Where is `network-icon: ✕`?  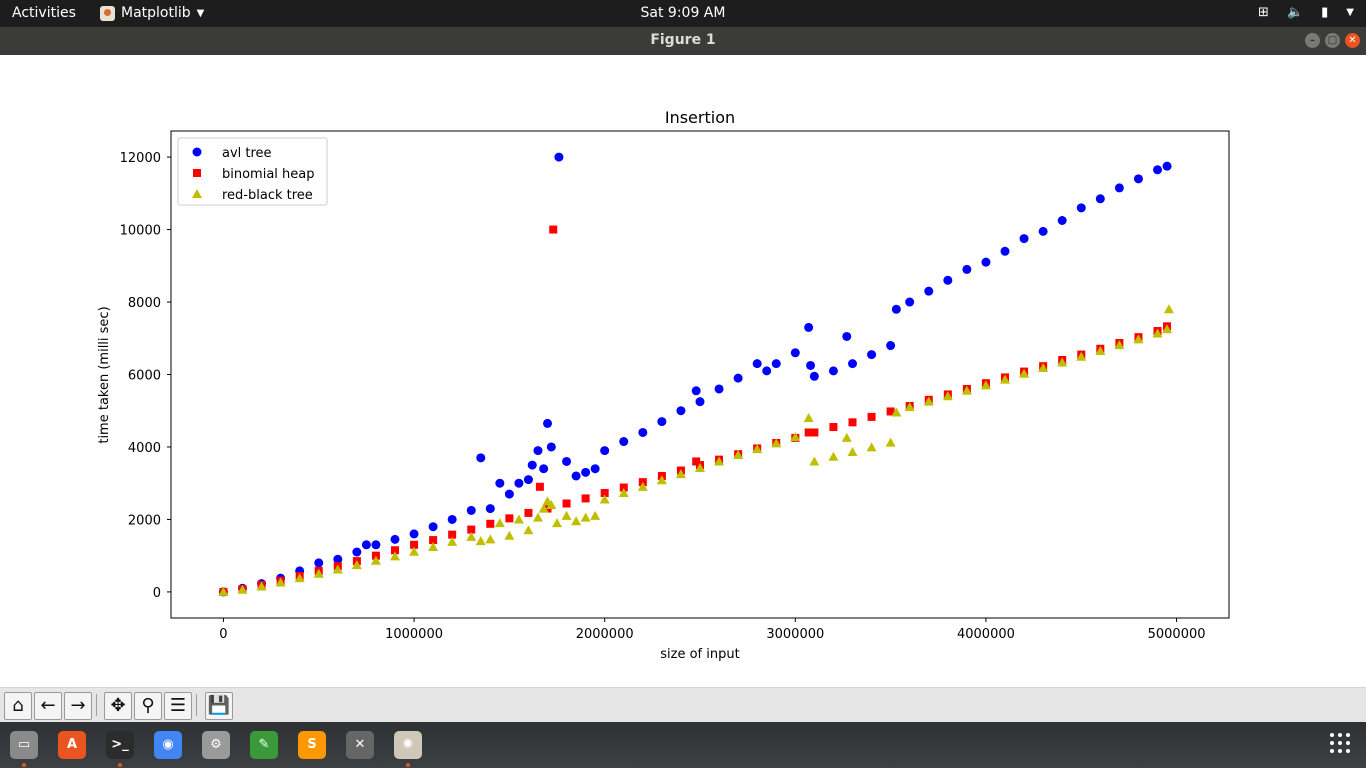
network-icon: ✕ is located at coordinates (360, 745).